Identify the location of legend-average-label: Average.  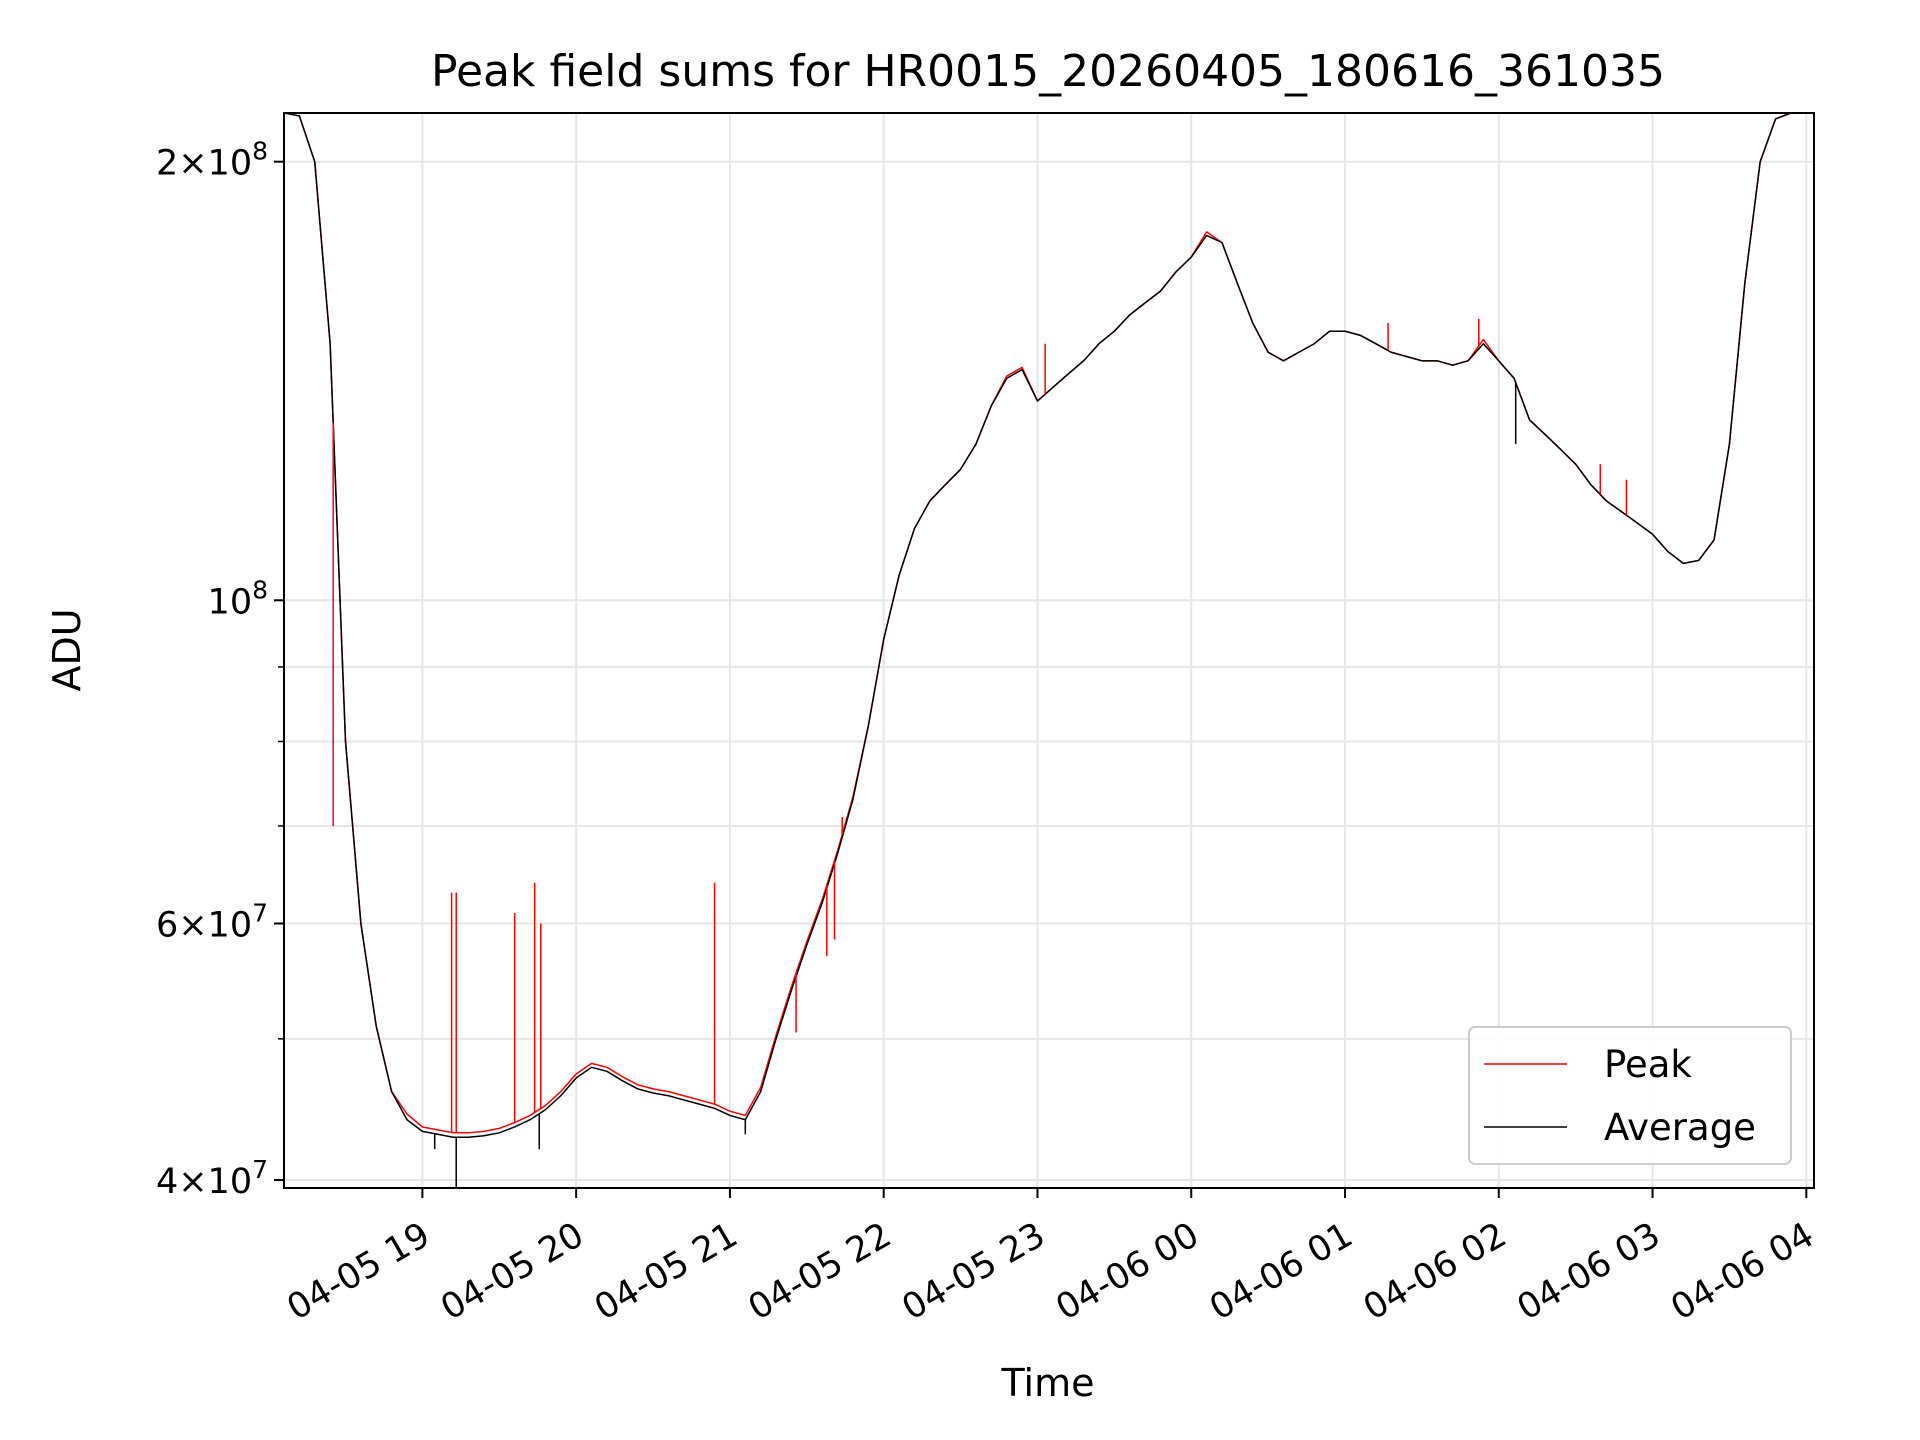
(1680, 1127).